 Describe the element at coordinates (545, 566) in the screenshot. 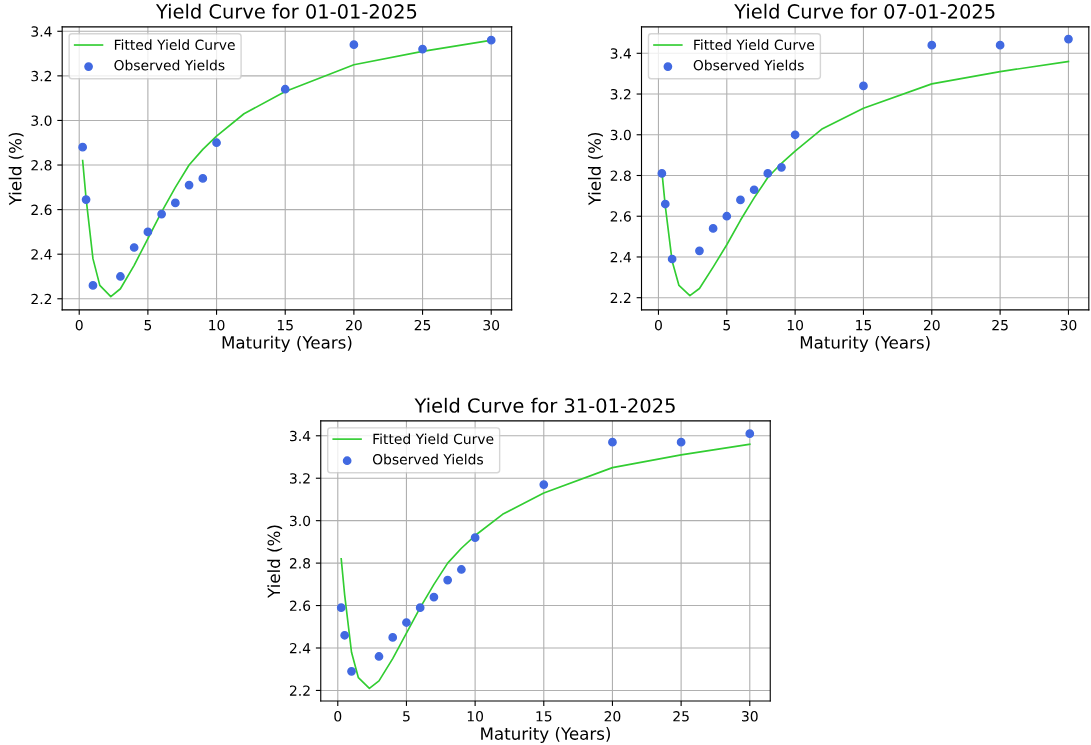

I see `line-series` at that location.